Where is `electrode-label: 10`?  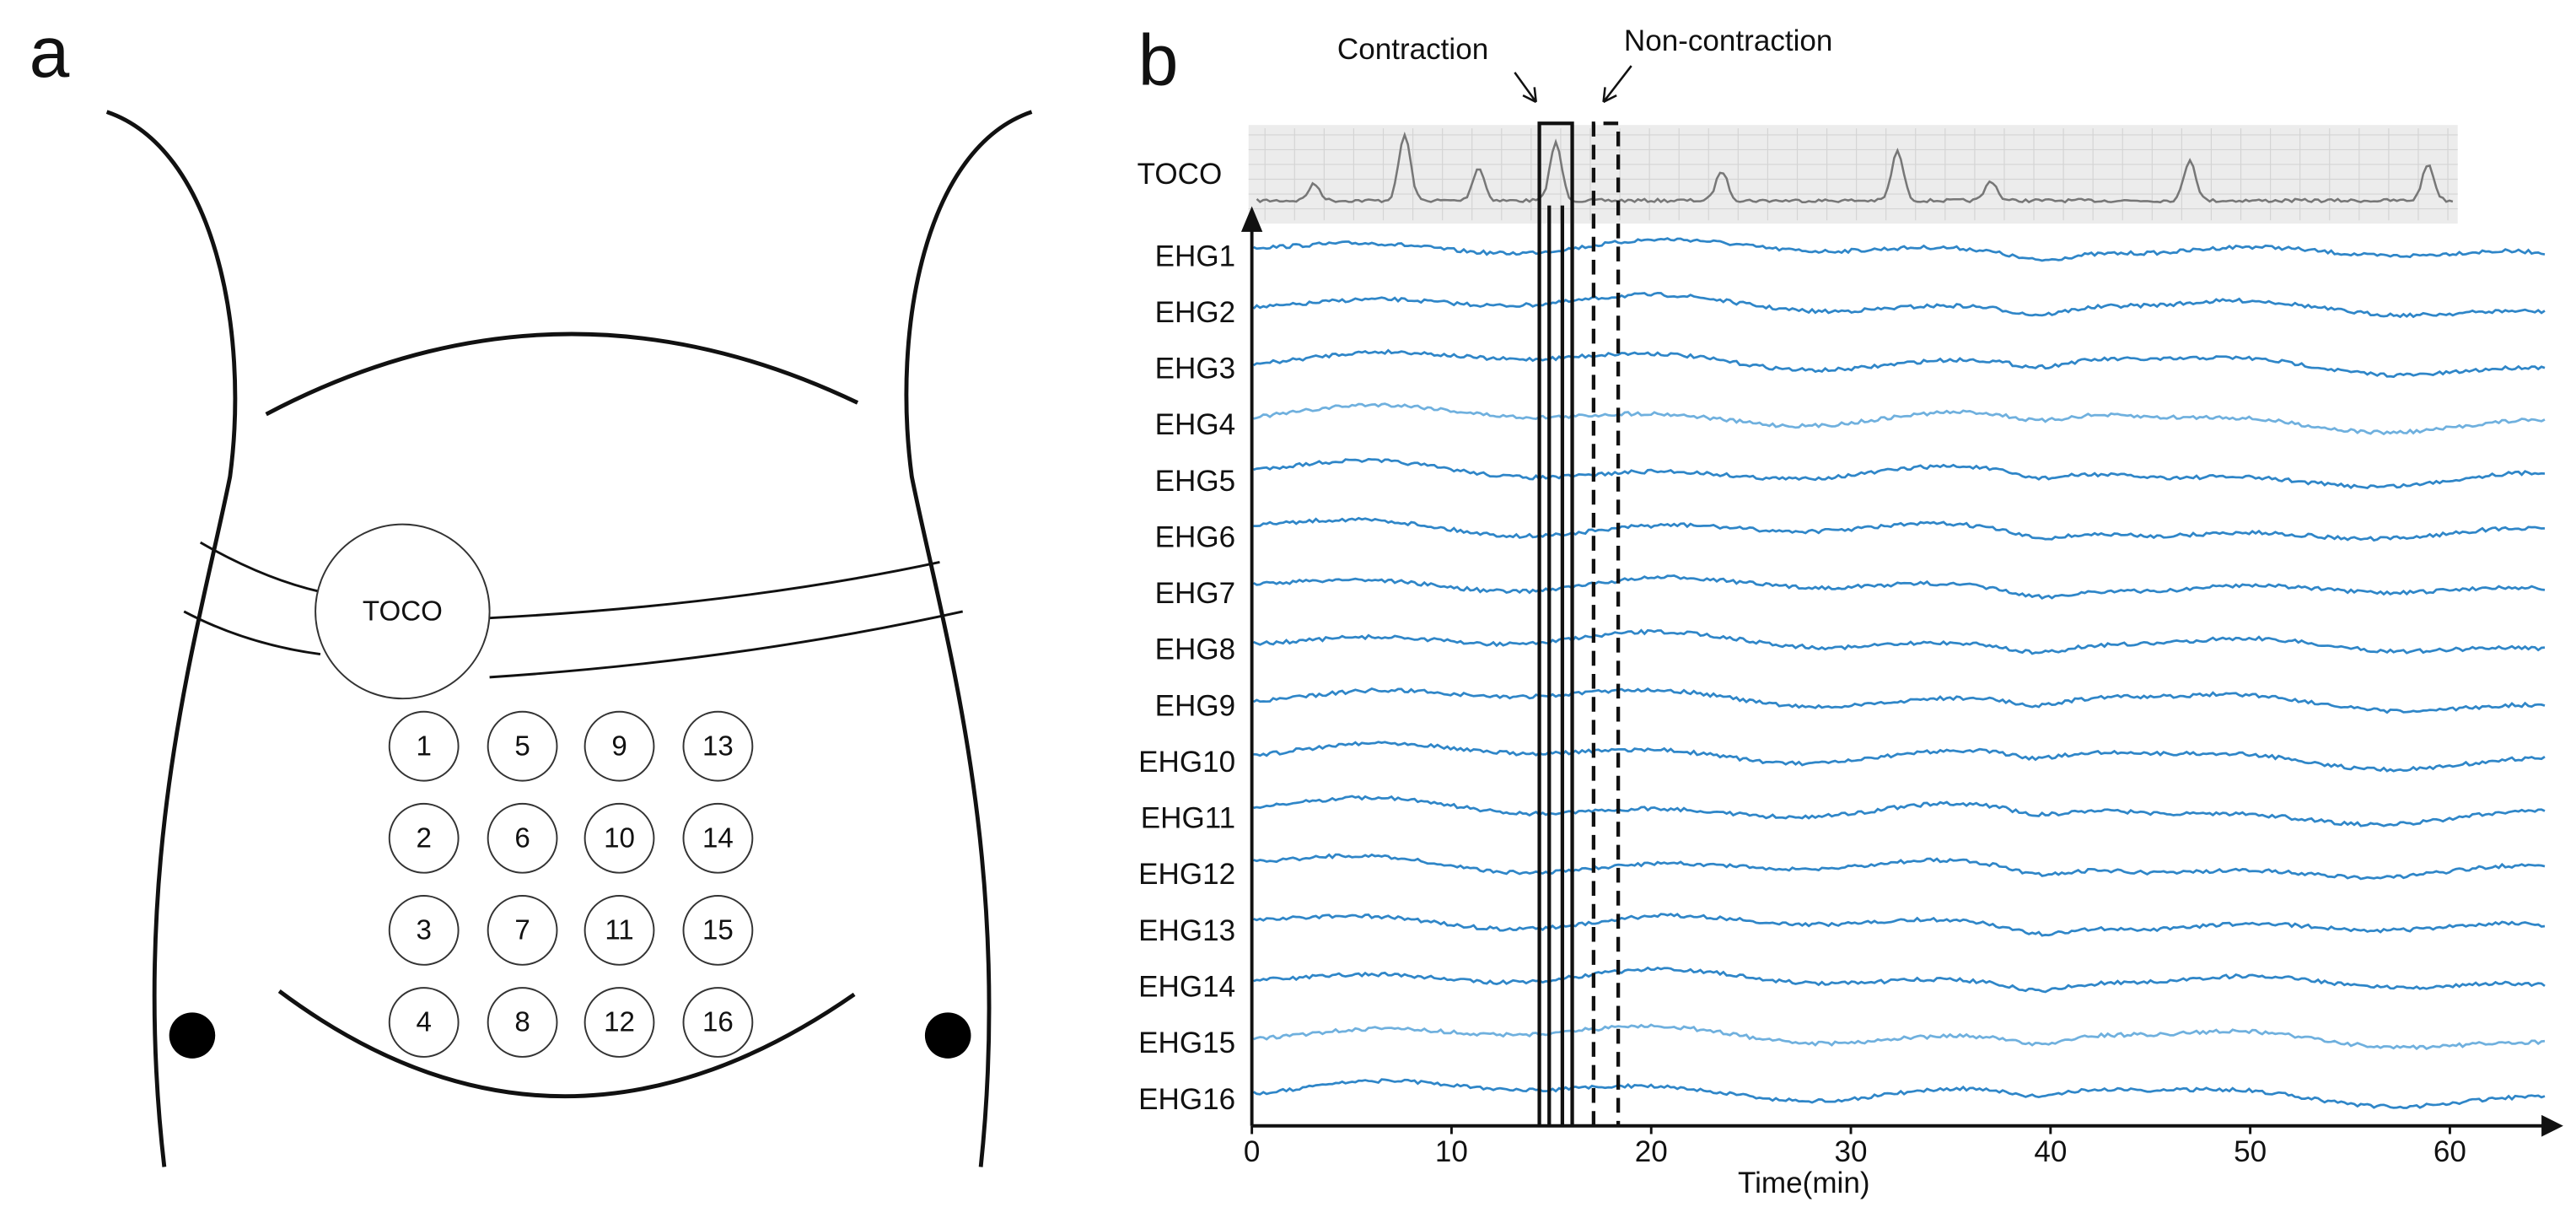 electrode-label: 10 is located at coordinates (619, 838).